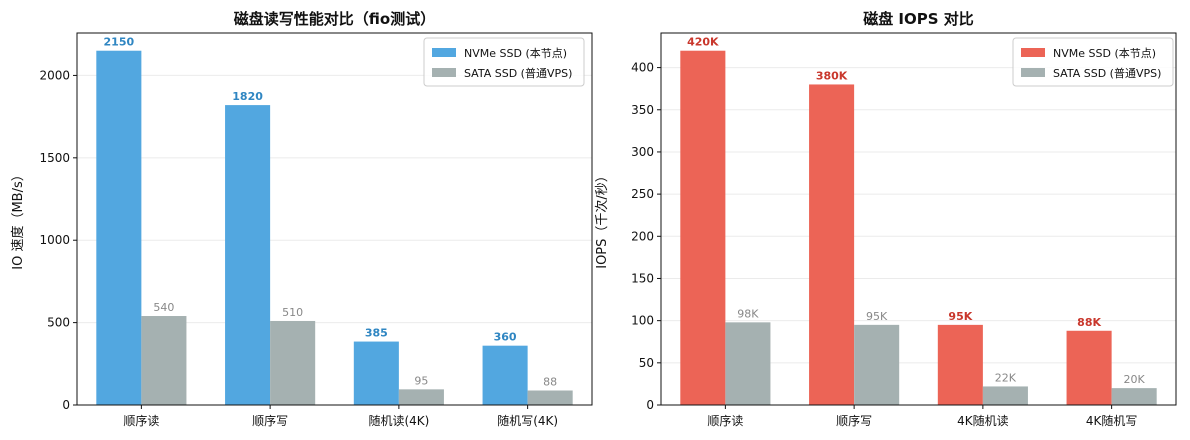 This screenshot has height=440, width=1190. What do you see at coordinates (983, 420) in the screenshot?
I see `x-tick-label: 4K随机读` at bounding box center [983, 420].